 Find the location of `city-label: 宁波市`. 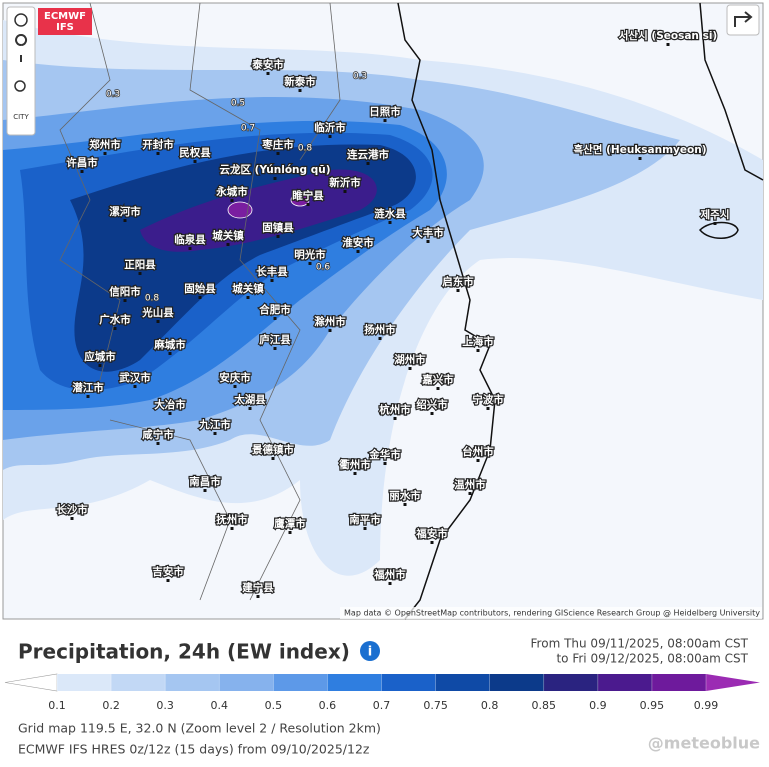

city-label: 宁波市 is located at coordinates (488, 399).